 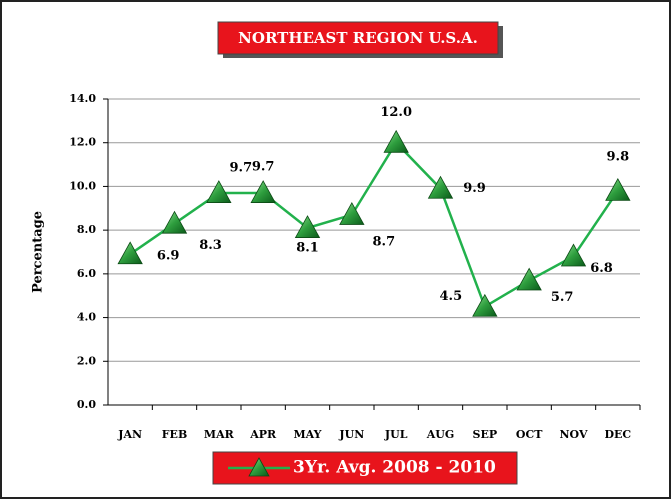 I want to click on data-label: 12.0, so click(x=396, y=112).